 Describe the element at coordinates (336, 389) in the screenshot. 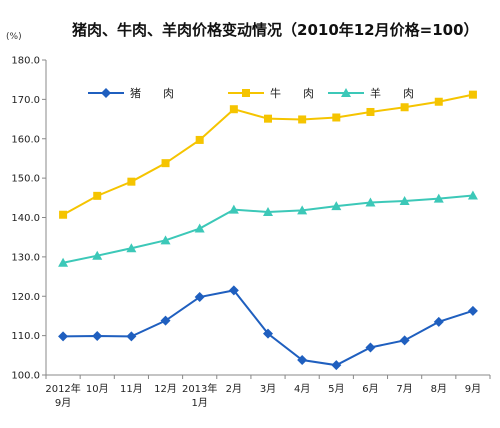

I see `x-tick-label: 5月` at that location.